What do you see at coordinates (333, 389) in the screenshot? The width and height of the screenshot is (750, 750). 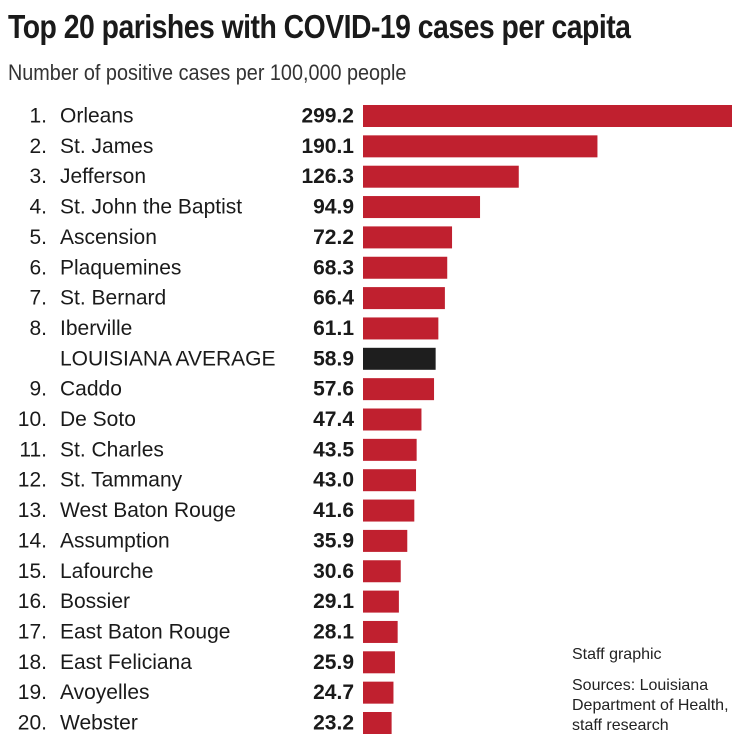 I see `value-label: 57.6` at bounding box center [333, 389].